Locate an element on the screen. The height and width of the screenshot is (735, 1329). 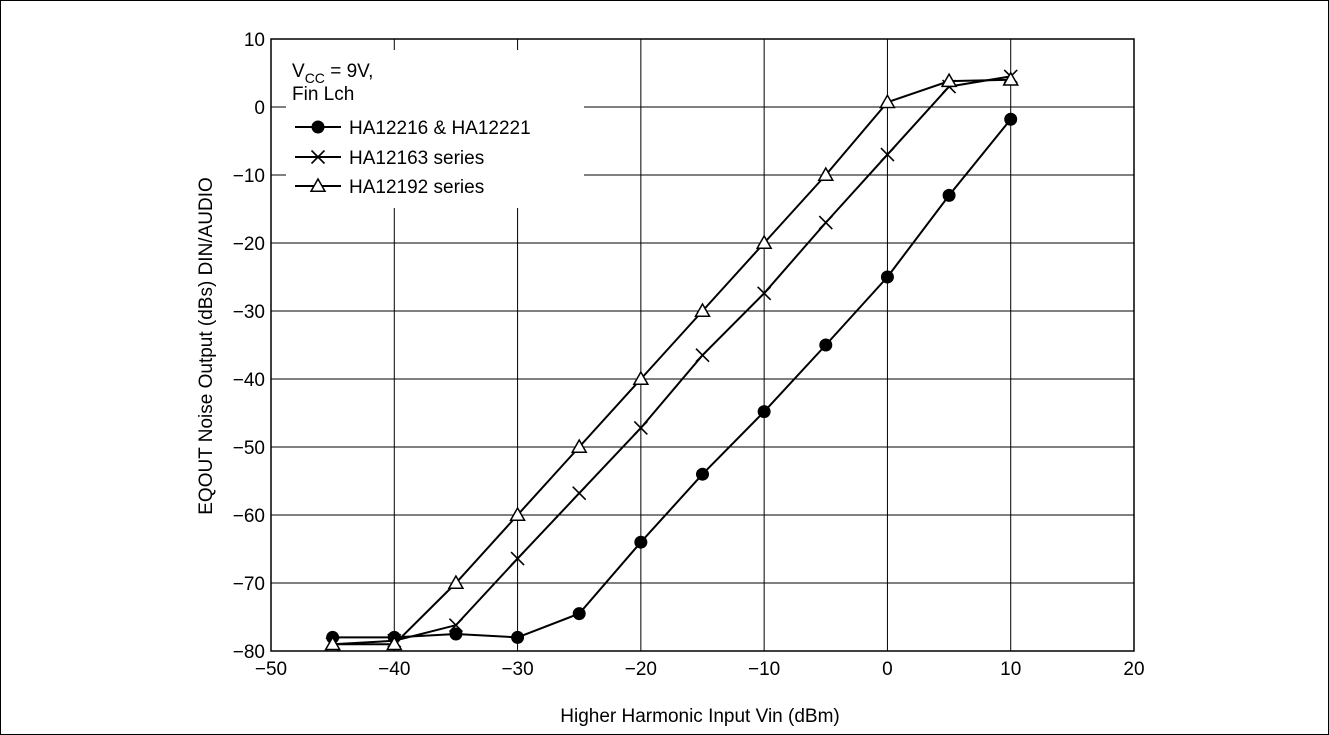
x-tick-label: −40 is located at coordinates (394, 669).